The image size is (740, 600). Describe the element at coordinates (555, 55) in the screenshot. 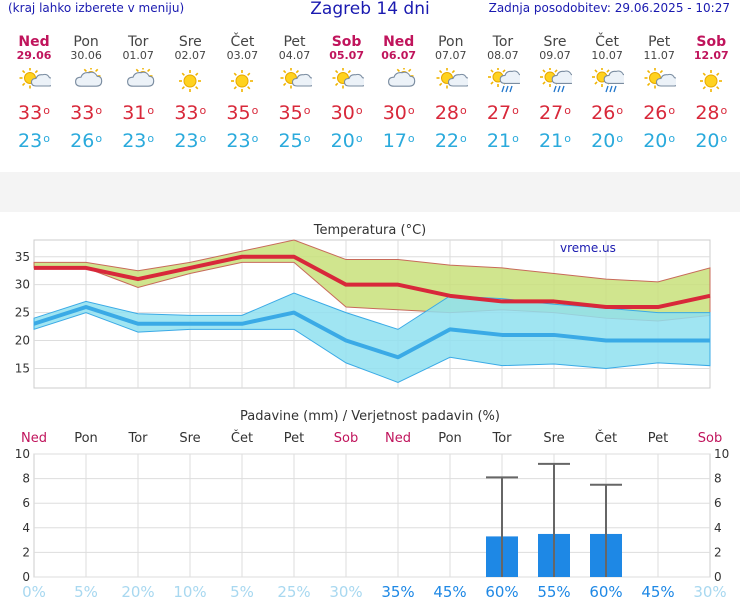

I see `day-date: 09.07` at that location.